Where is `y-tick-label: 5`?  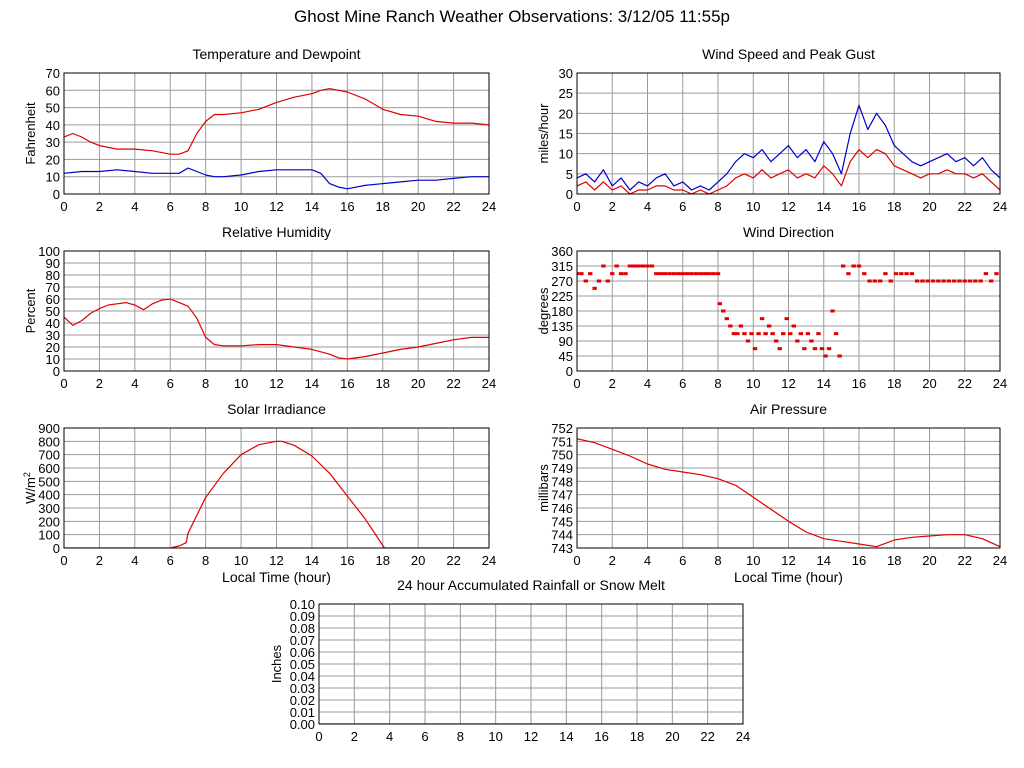
y-tick-label: 5 is located at coordinates (569, 174).